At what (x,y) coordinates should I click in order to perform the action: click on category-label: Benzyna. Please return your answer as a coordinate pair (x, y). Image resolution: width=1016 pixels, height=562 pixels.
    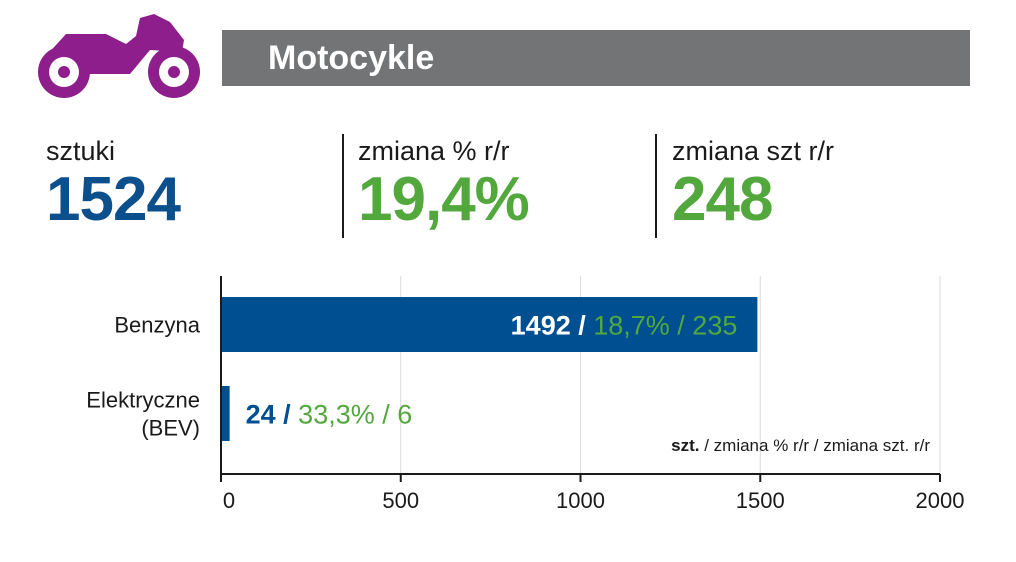
    Looking at the image, I should click on (157, 325).